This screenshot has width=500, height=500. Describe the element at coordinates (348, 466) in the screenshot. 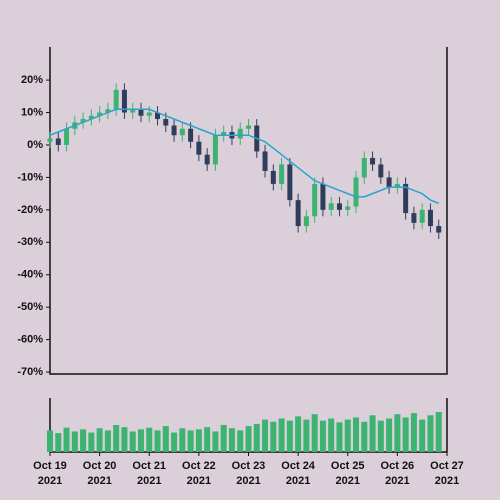

I see `x-tick-label: Oct 25` at that location.